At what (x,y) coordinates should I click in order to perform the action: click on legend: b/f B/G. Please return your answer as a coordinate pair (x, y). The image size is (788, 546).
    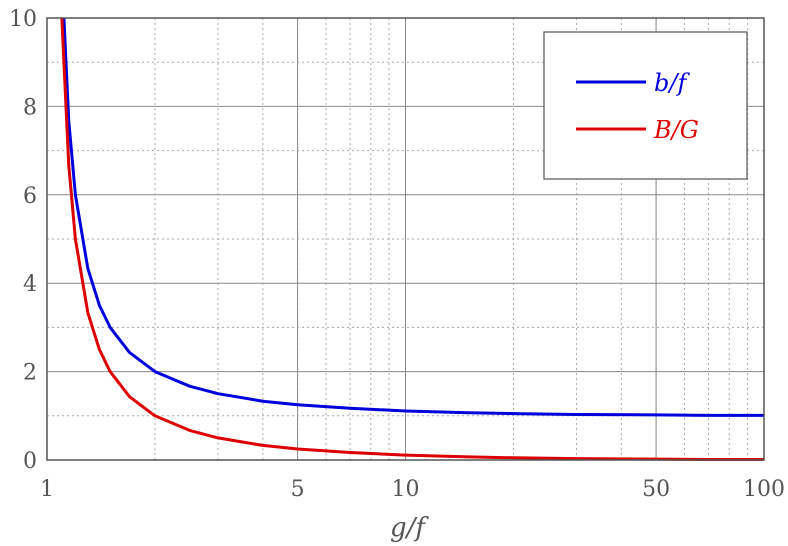
    Looking at the image, I should click on (645, 105).